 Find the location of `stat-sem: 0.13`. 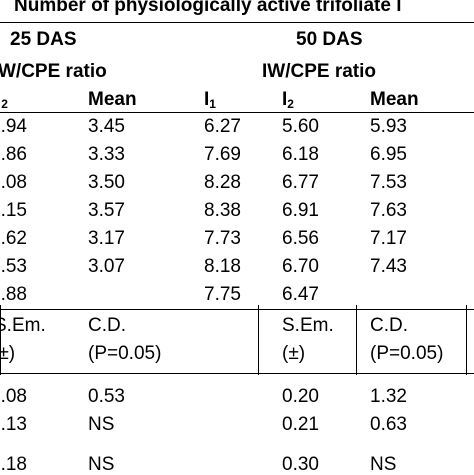

stat-sem: 0.13 is located at coordinates (13, 424).